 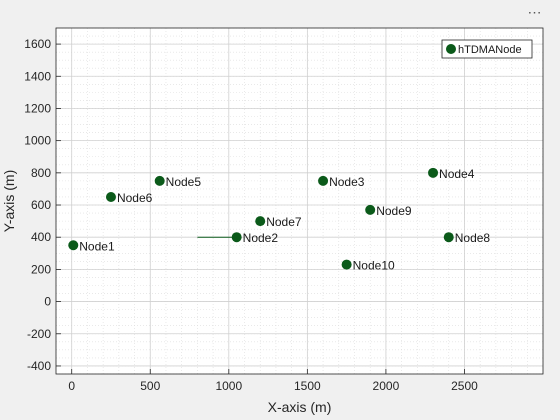 I want to click on data-point-label: Node8, so click(x=473, y=238).